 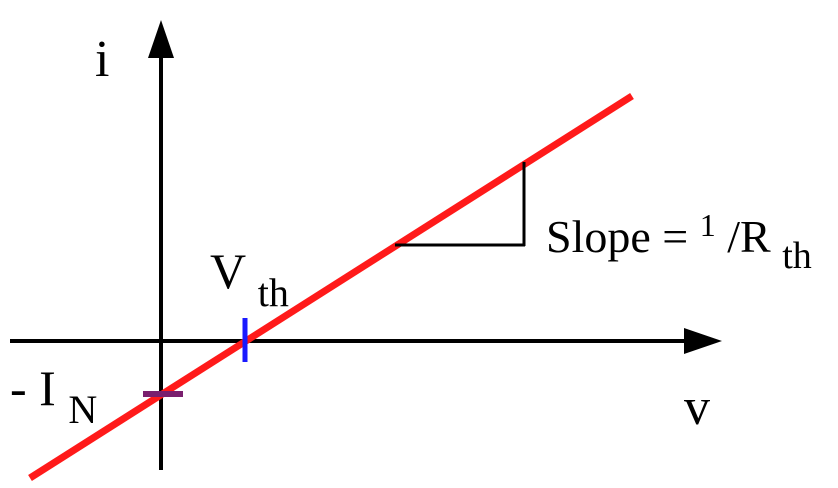 I want to click on y-axis-label: i, so click(x=102, y=59).